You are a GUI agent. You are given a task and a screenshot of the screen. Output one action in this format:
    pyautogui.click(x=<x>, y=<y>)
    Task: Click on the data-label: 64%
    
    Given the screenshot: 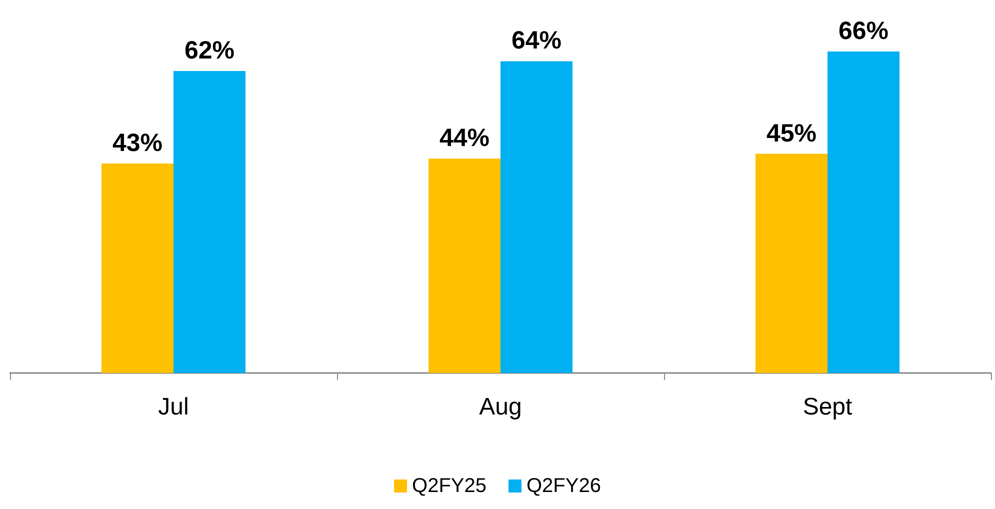 What is the action you would take?
    pyautogui.click(x=536, y=40)
    